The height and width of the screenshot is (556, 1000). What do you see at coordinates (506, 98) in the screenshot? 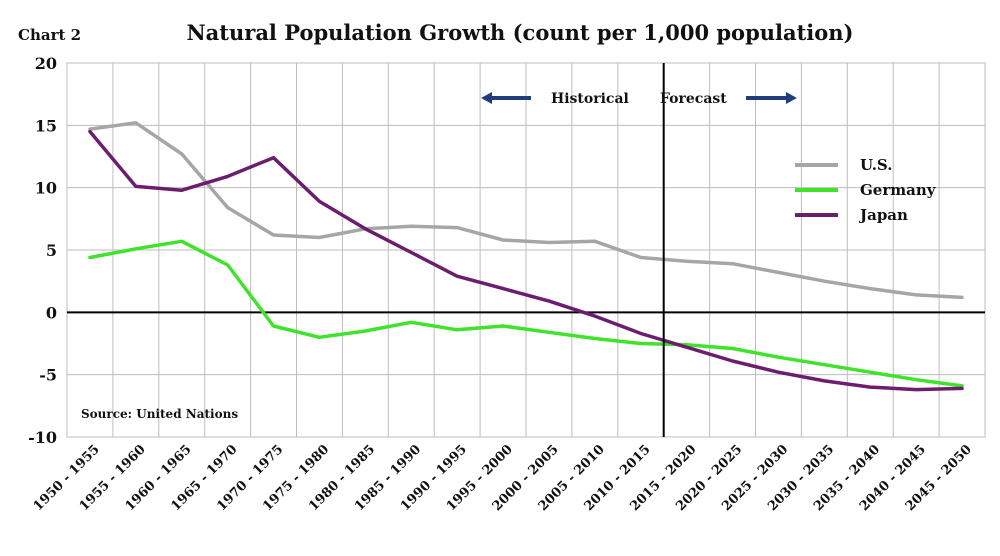
I see `left-arrow-icon` at bounding box center [506, 98].